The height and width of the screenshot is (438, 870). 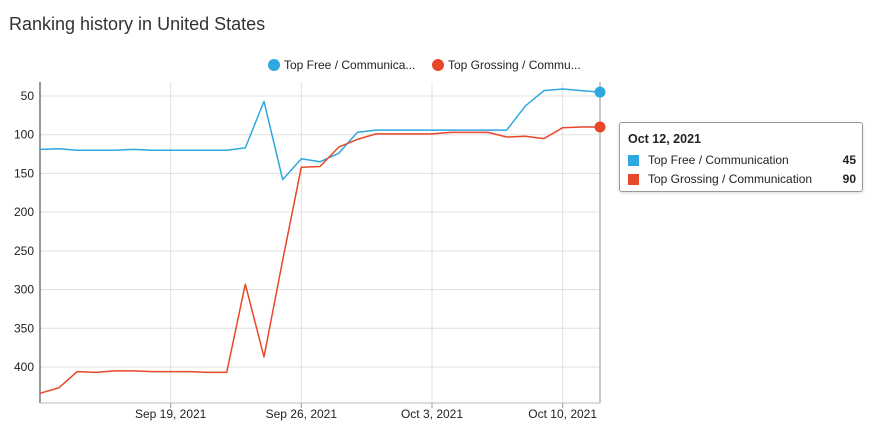 I want to click on series-line-top-free, so click(x=320, y=134).